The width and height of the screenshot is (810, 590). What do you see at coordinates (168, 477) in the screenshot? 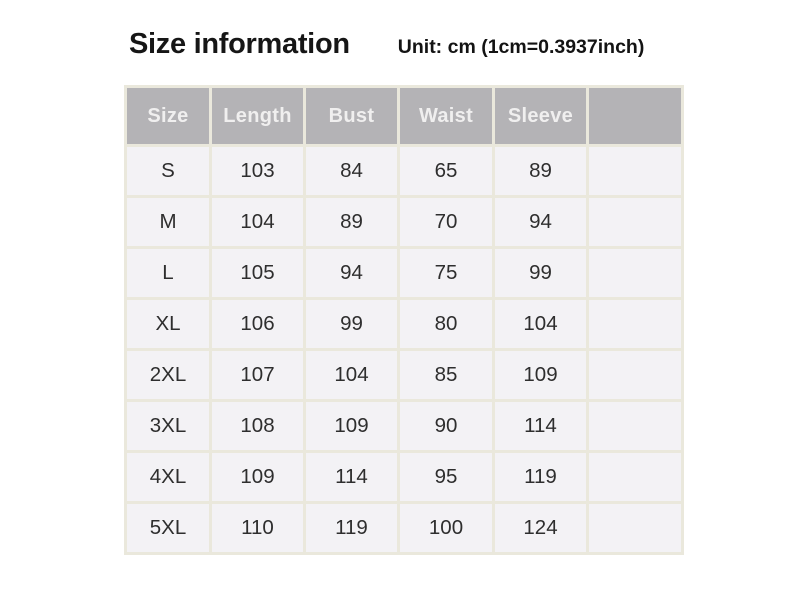
I see `size-cell: 4XL` at bounding box center [168, 477].